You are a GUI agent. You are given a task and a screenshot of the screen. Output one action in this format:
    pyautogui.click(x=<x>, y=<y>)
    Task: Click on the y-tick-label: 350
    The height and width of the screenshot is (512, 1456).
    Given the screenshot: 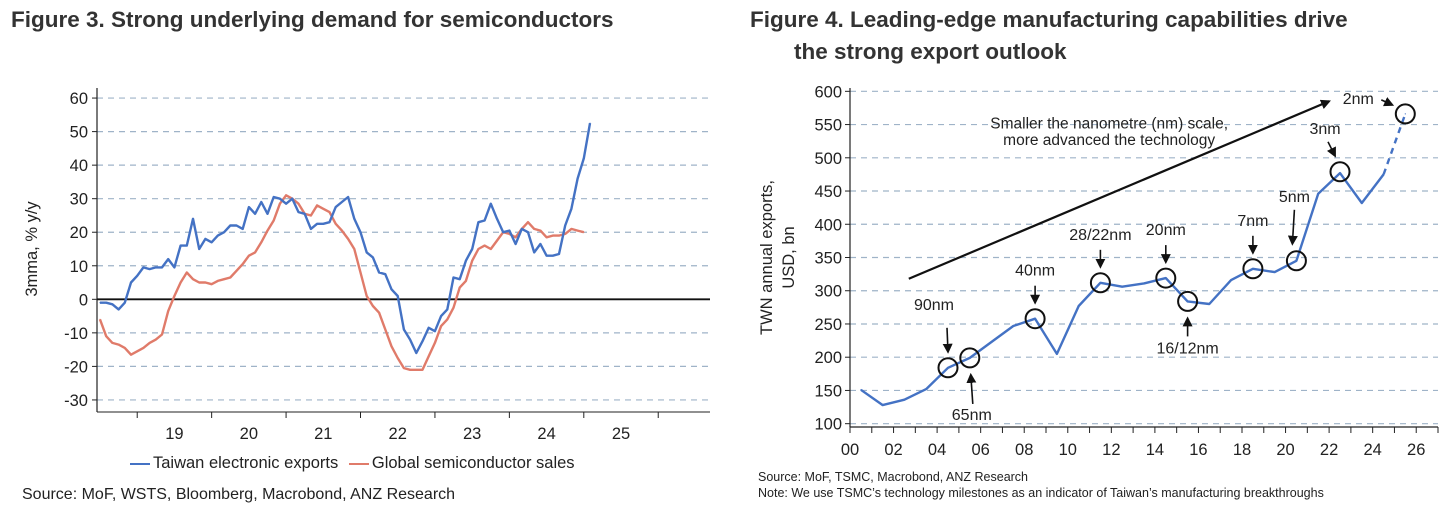 What is the action you would take?
    pyautogui.click(x=828, y=259)
    